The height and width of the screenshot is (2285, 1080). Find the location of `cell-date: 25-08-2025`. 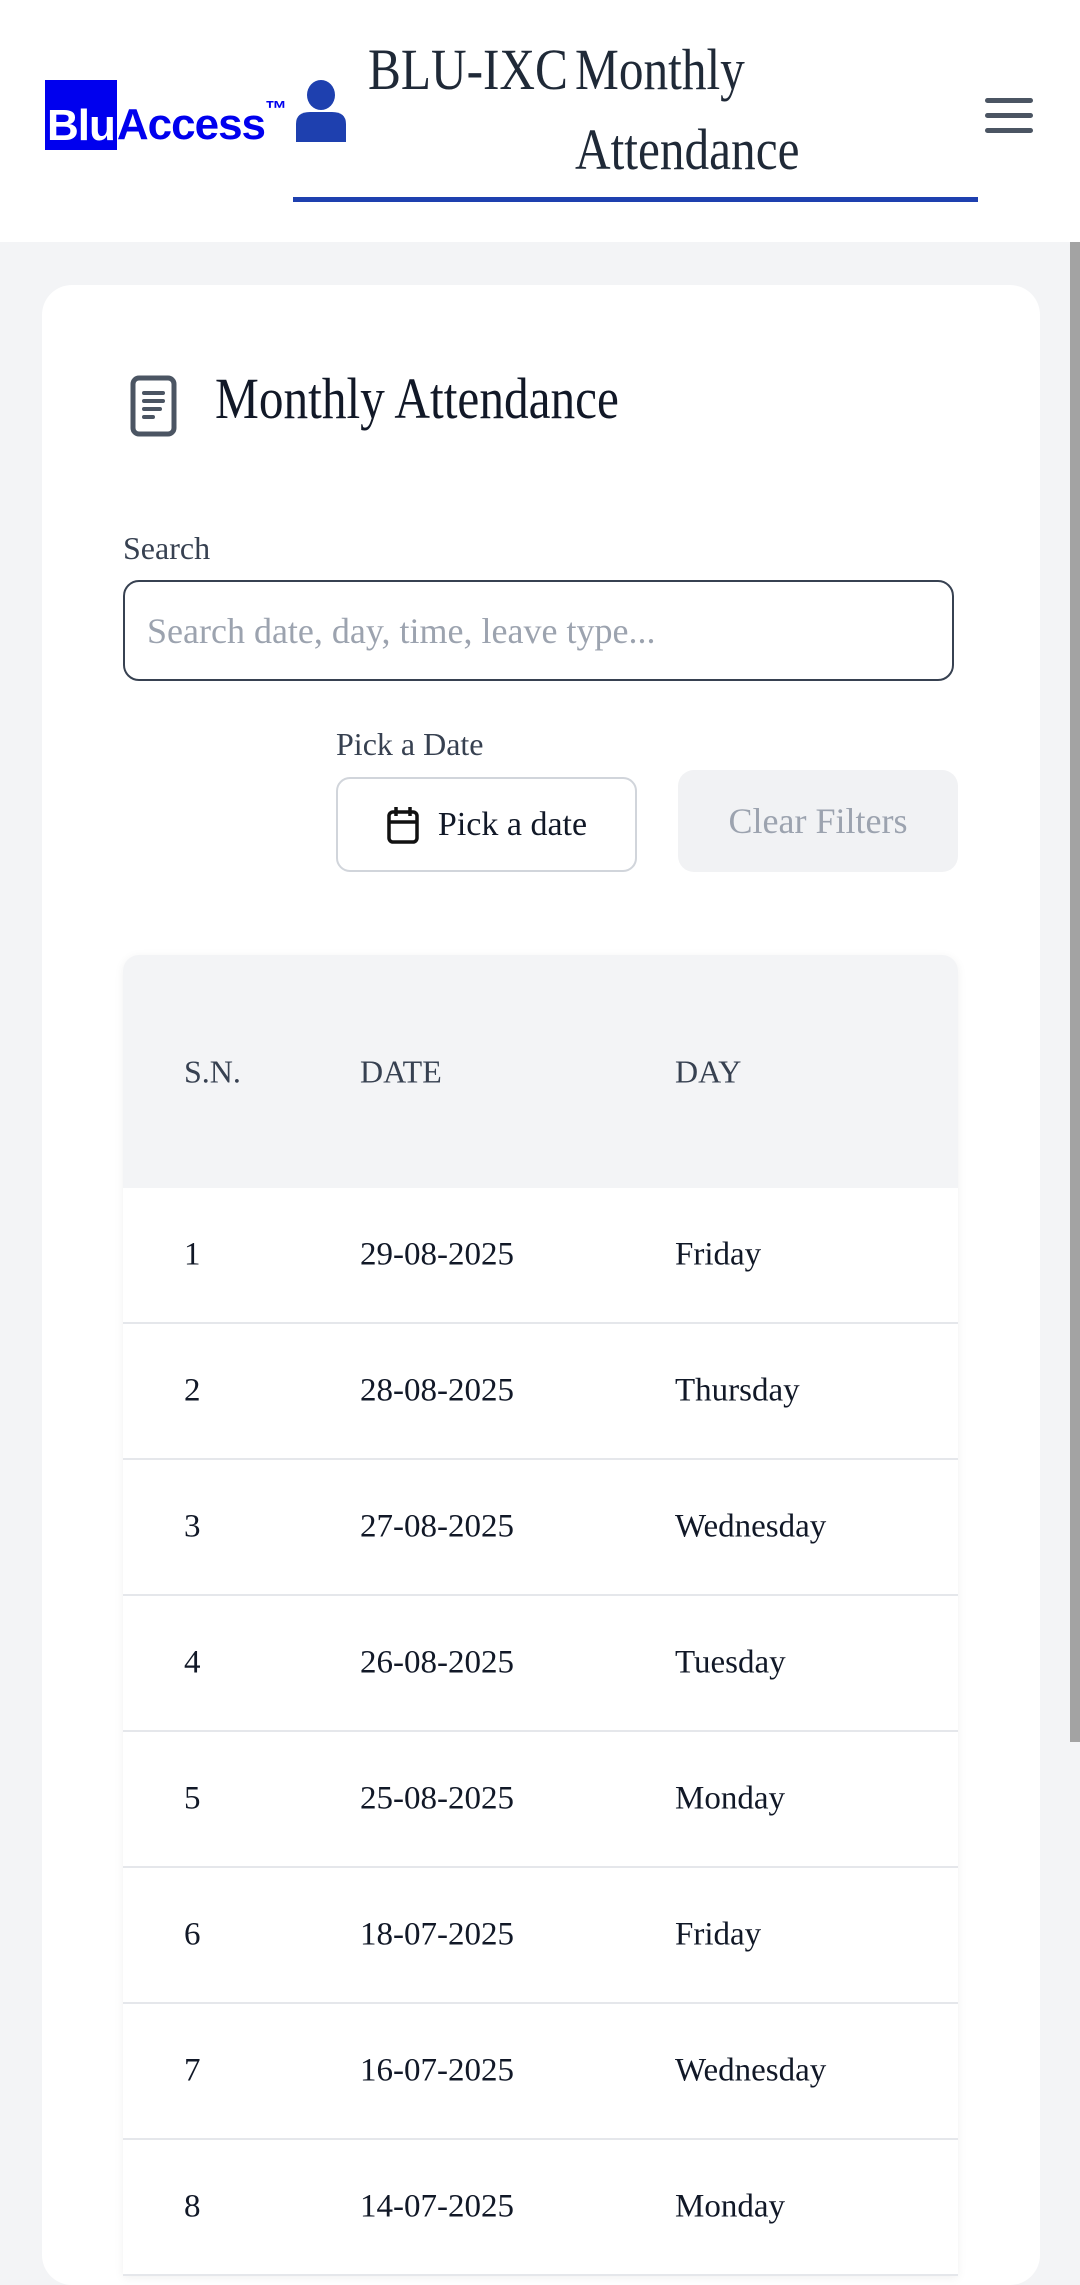

cell-date: 25-08-2025 is located at coordinates (437, 1798).